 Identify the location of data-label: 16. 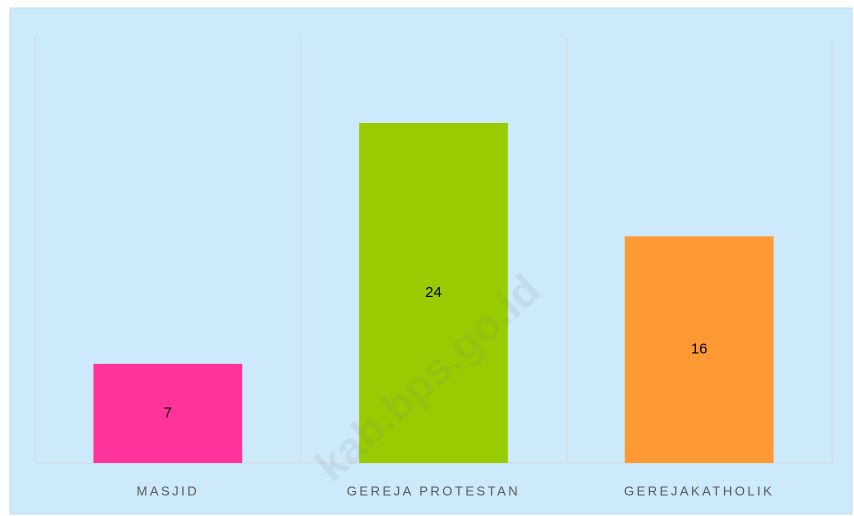
(699, 349).